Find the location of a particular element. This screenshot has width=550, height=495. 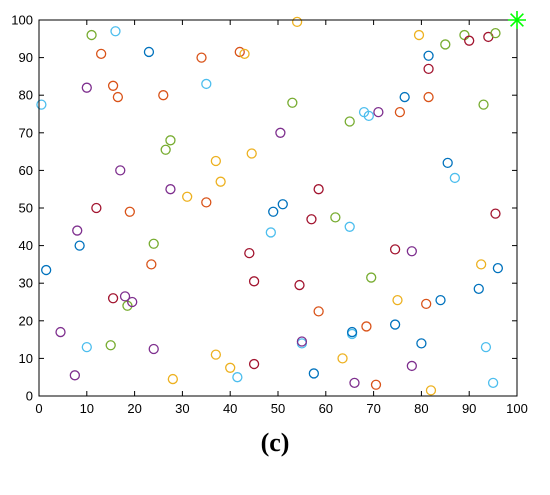

y-tick-label: 50 is located at coordinates (26, 208).